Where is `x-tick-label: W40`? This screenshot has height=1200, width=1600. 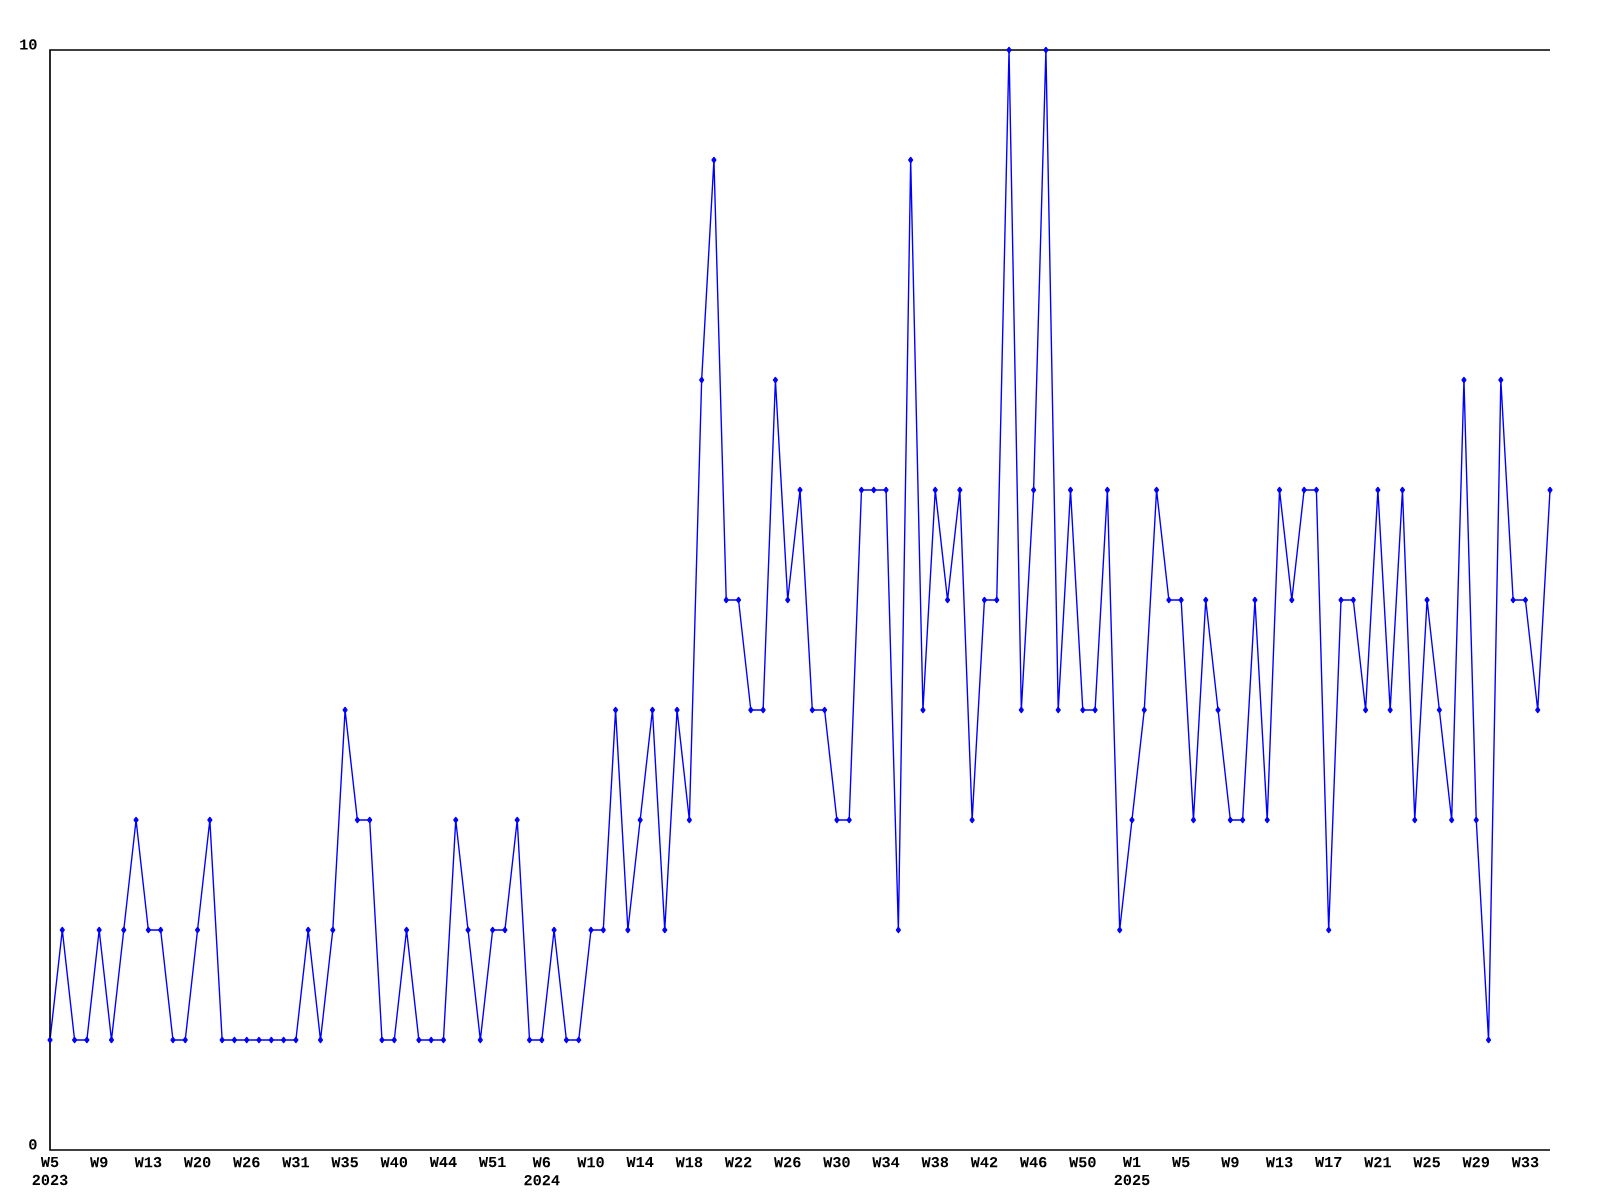
x-tick-label: W40 is located at coordinates (394, 1162).